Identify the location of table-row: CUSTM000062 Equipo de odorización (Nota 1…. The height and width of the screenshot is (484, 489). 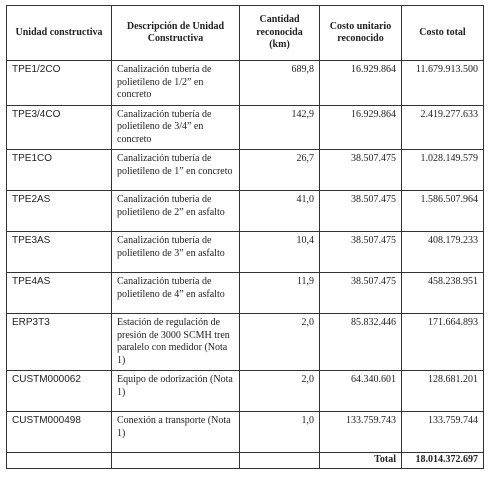
(245, 391).